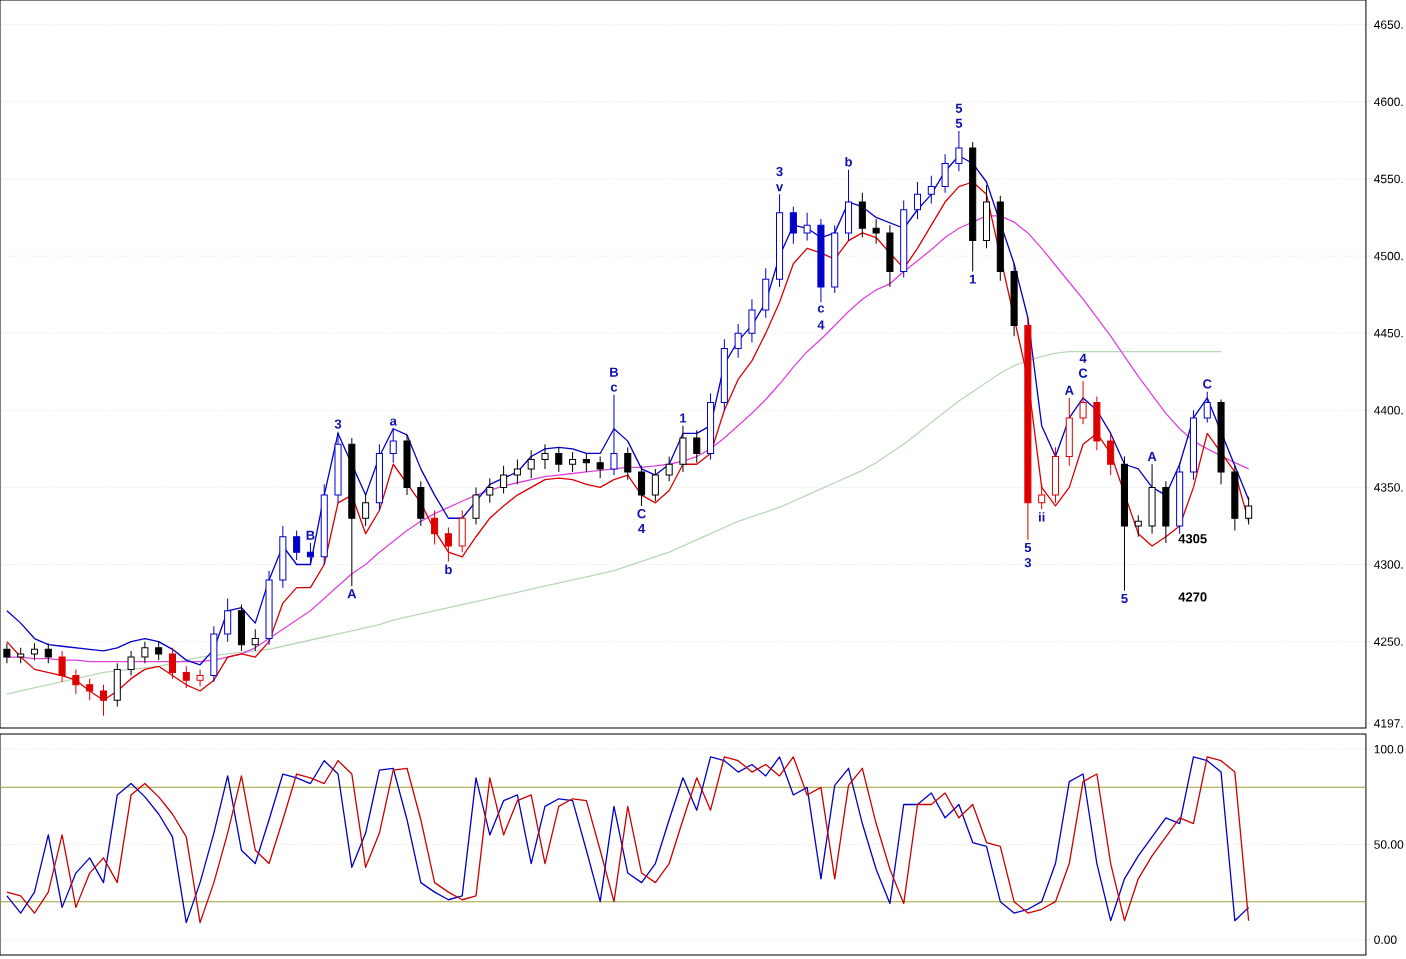 This screenshot has width=1406, height=959. What do you see at coordinates (779, 188) in the screenshot?
I see `annotation: v` at bounding box center [779, 188].